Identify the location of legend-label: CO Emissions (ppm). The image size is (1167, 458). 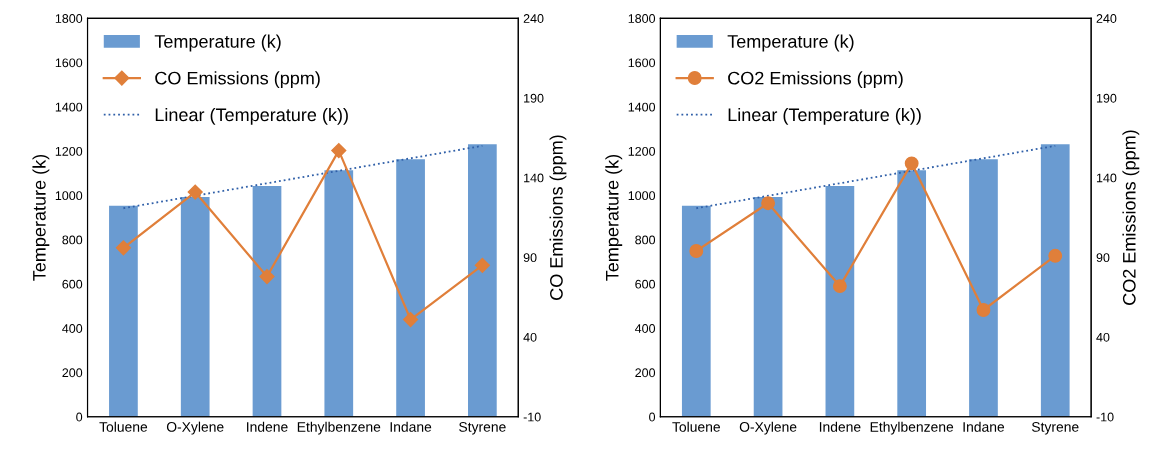
(237, 80).